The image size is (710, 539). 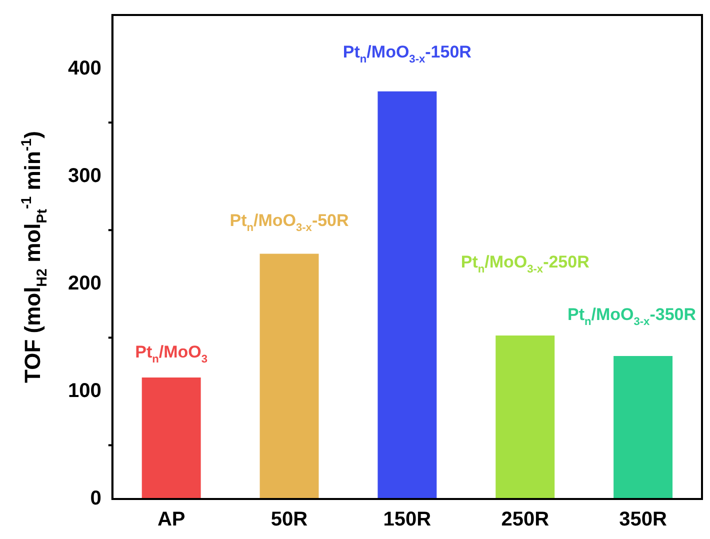 I want to click on y-tick-label: 400, so click(x=85, y=68).